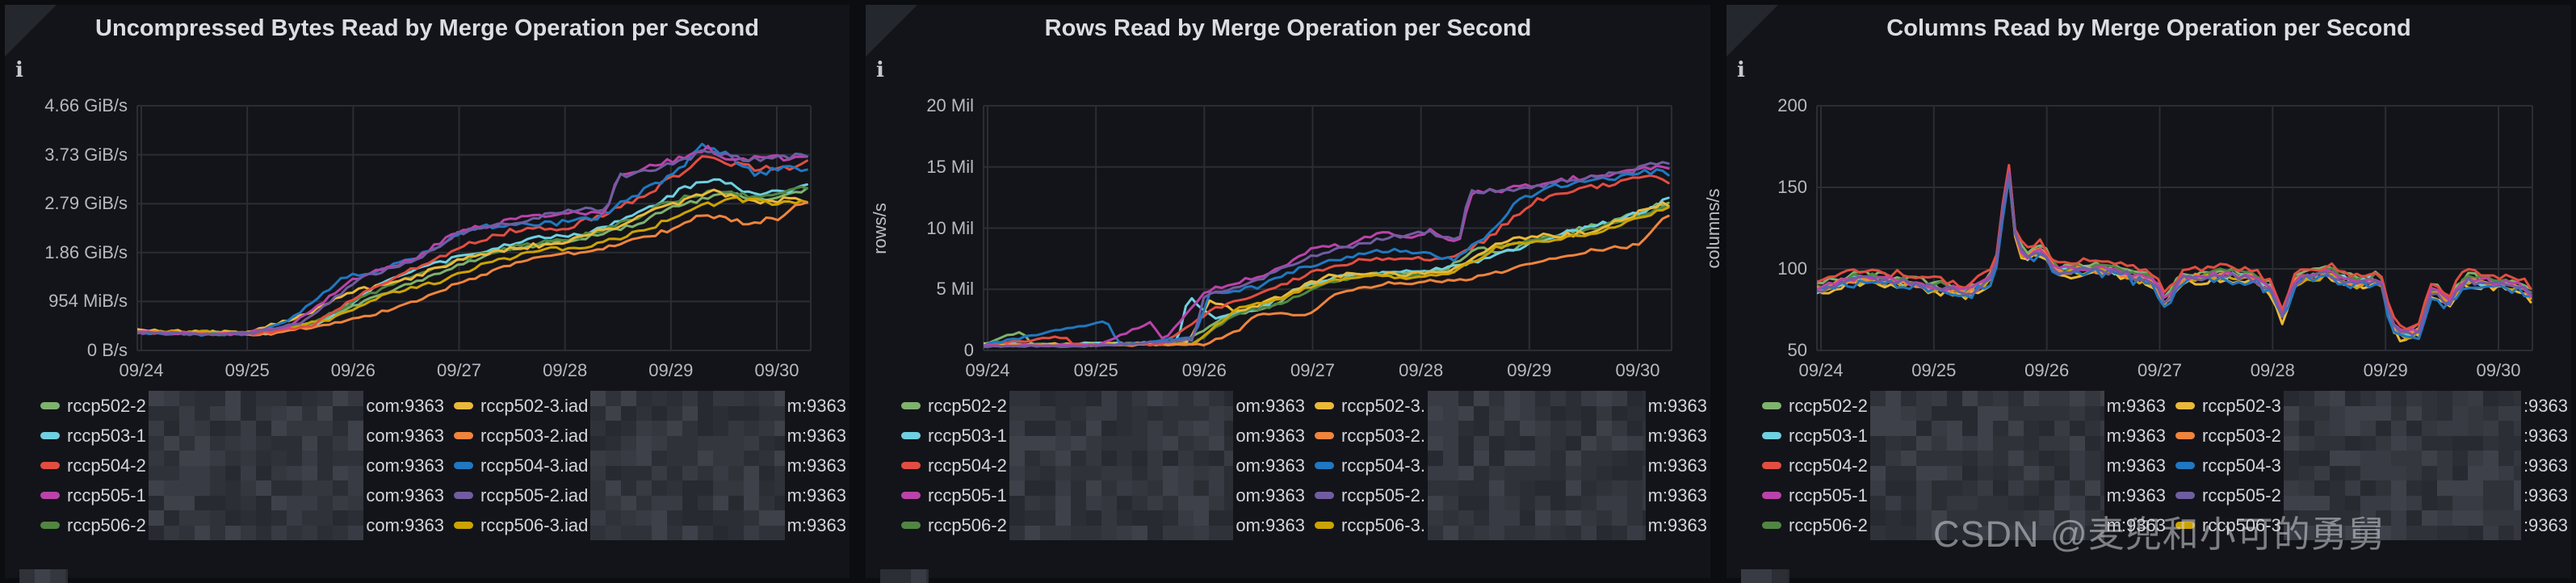  I want to click on legend-item: rccp506-3.iad m:9363, so click(650, 525).